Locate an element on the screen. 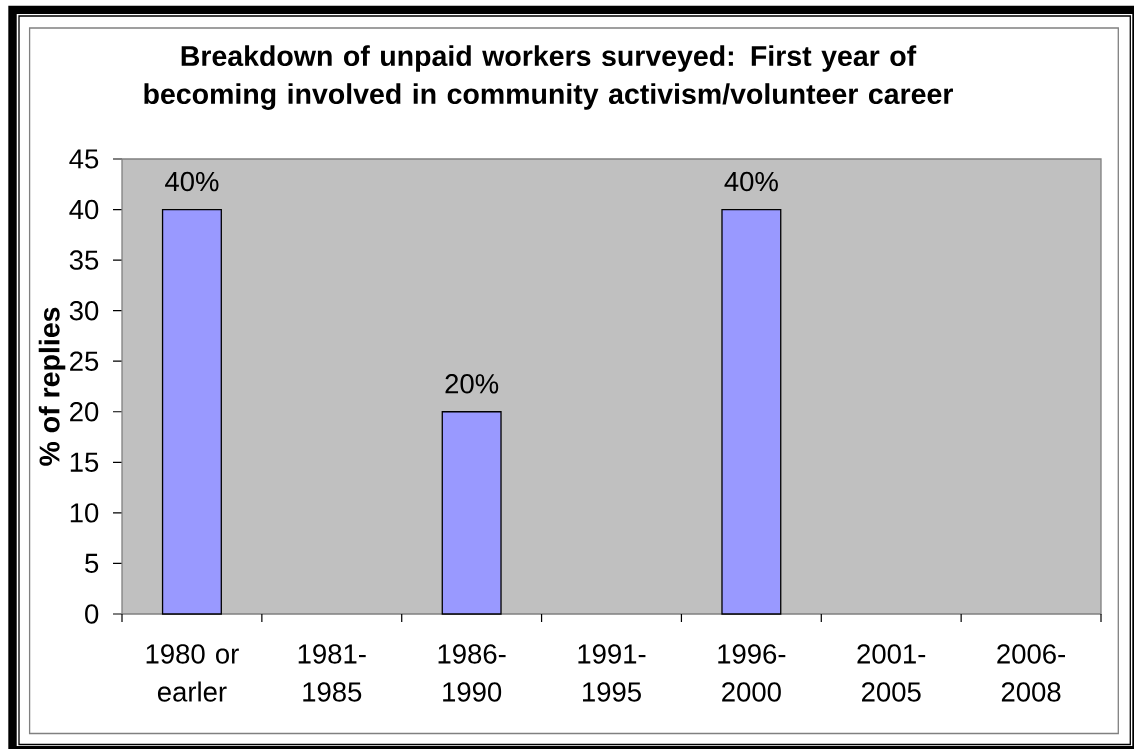 This screenshot has width=1134, height=749. y-tick-label: 45 is located at coordinates (84, 159).